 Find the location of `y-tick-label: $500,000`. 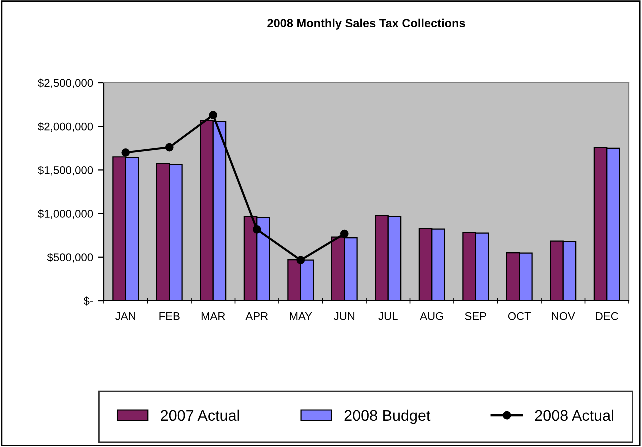

y-tick-label: $500,000 is located at coordinates (70, 258).